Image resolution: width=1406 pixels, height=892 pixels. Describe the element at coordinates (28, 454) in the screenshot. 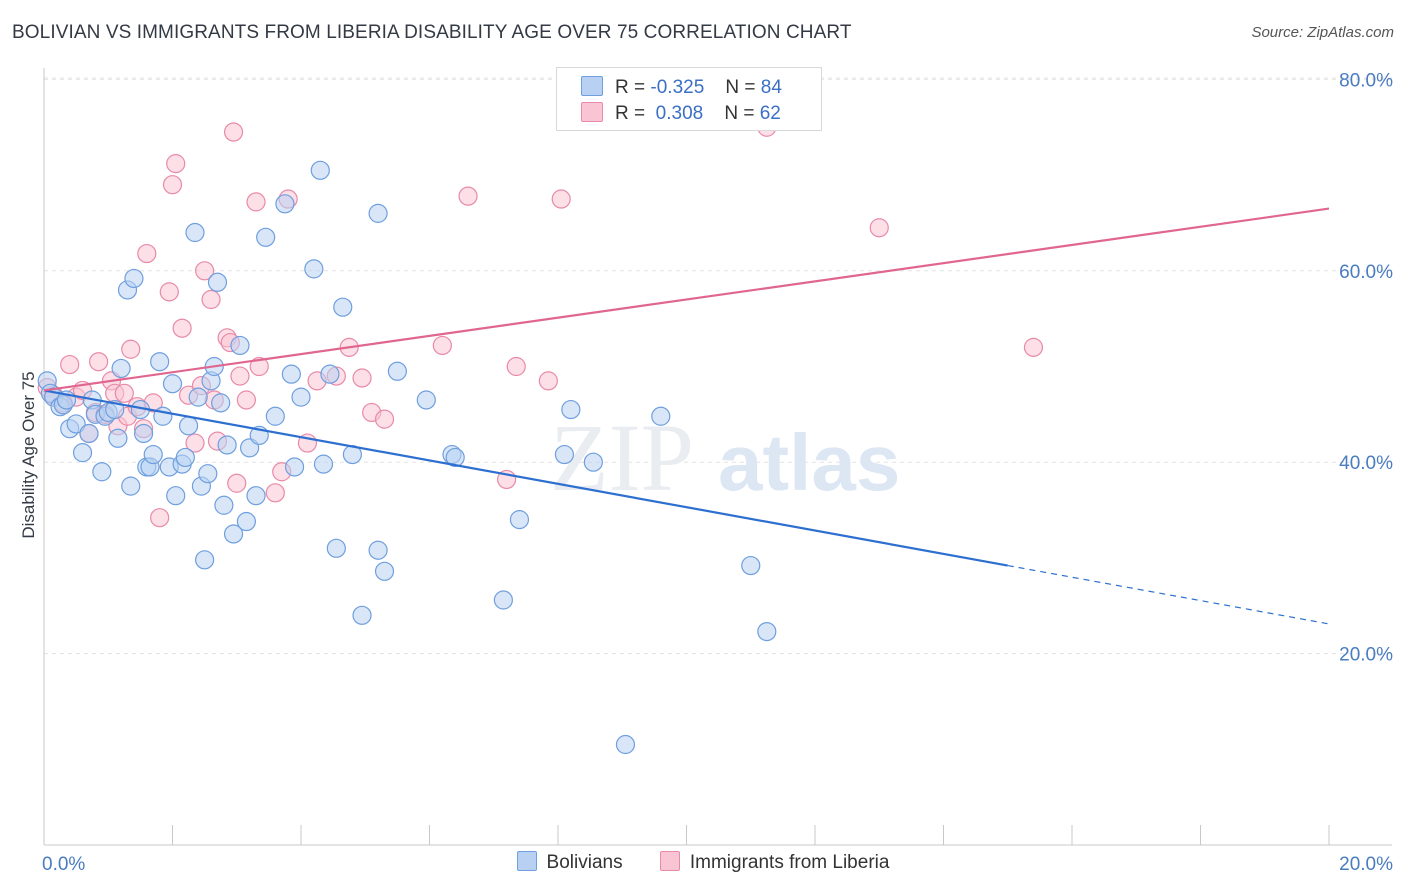

I see `y-axis-label: Disability Age Over 75` at that location.